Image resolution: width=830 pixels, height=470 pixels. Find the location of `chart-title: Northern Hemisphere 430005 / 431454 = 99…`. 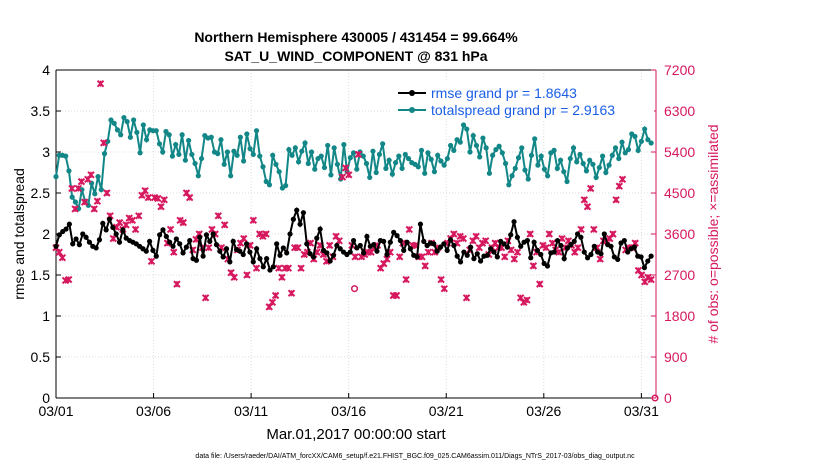

chart-title: Northern Hemisphere 430005 / 431454 = 99… is located at coordinates (356, 37).